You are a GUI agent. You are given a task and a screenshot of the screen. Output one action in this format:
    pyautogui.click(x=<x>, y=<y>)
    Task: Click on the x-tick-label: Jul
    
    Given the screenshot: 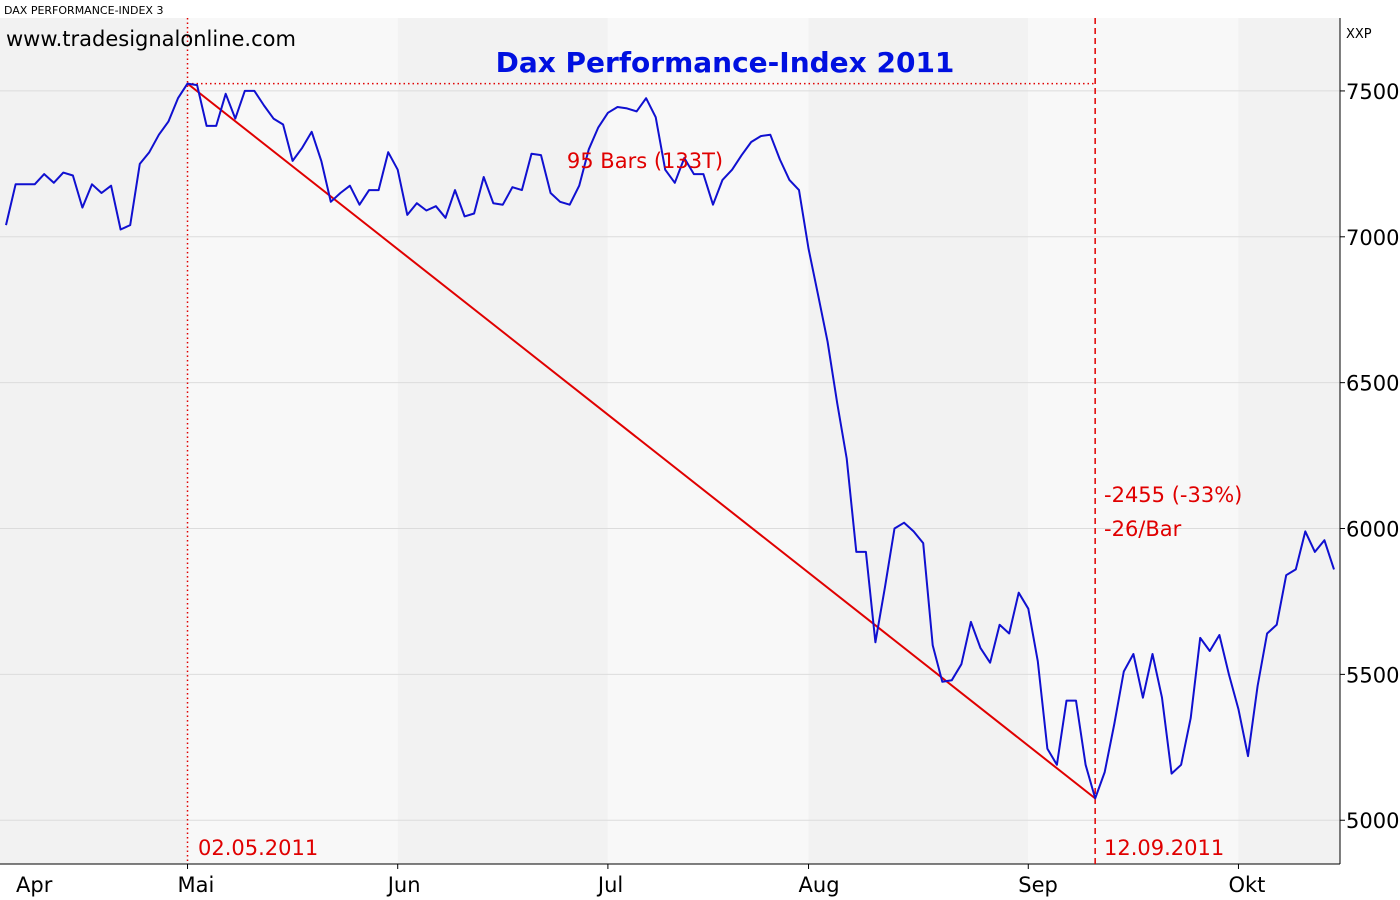 What is the action you would take?
    pyautogui.click(x=609, y=885)
    